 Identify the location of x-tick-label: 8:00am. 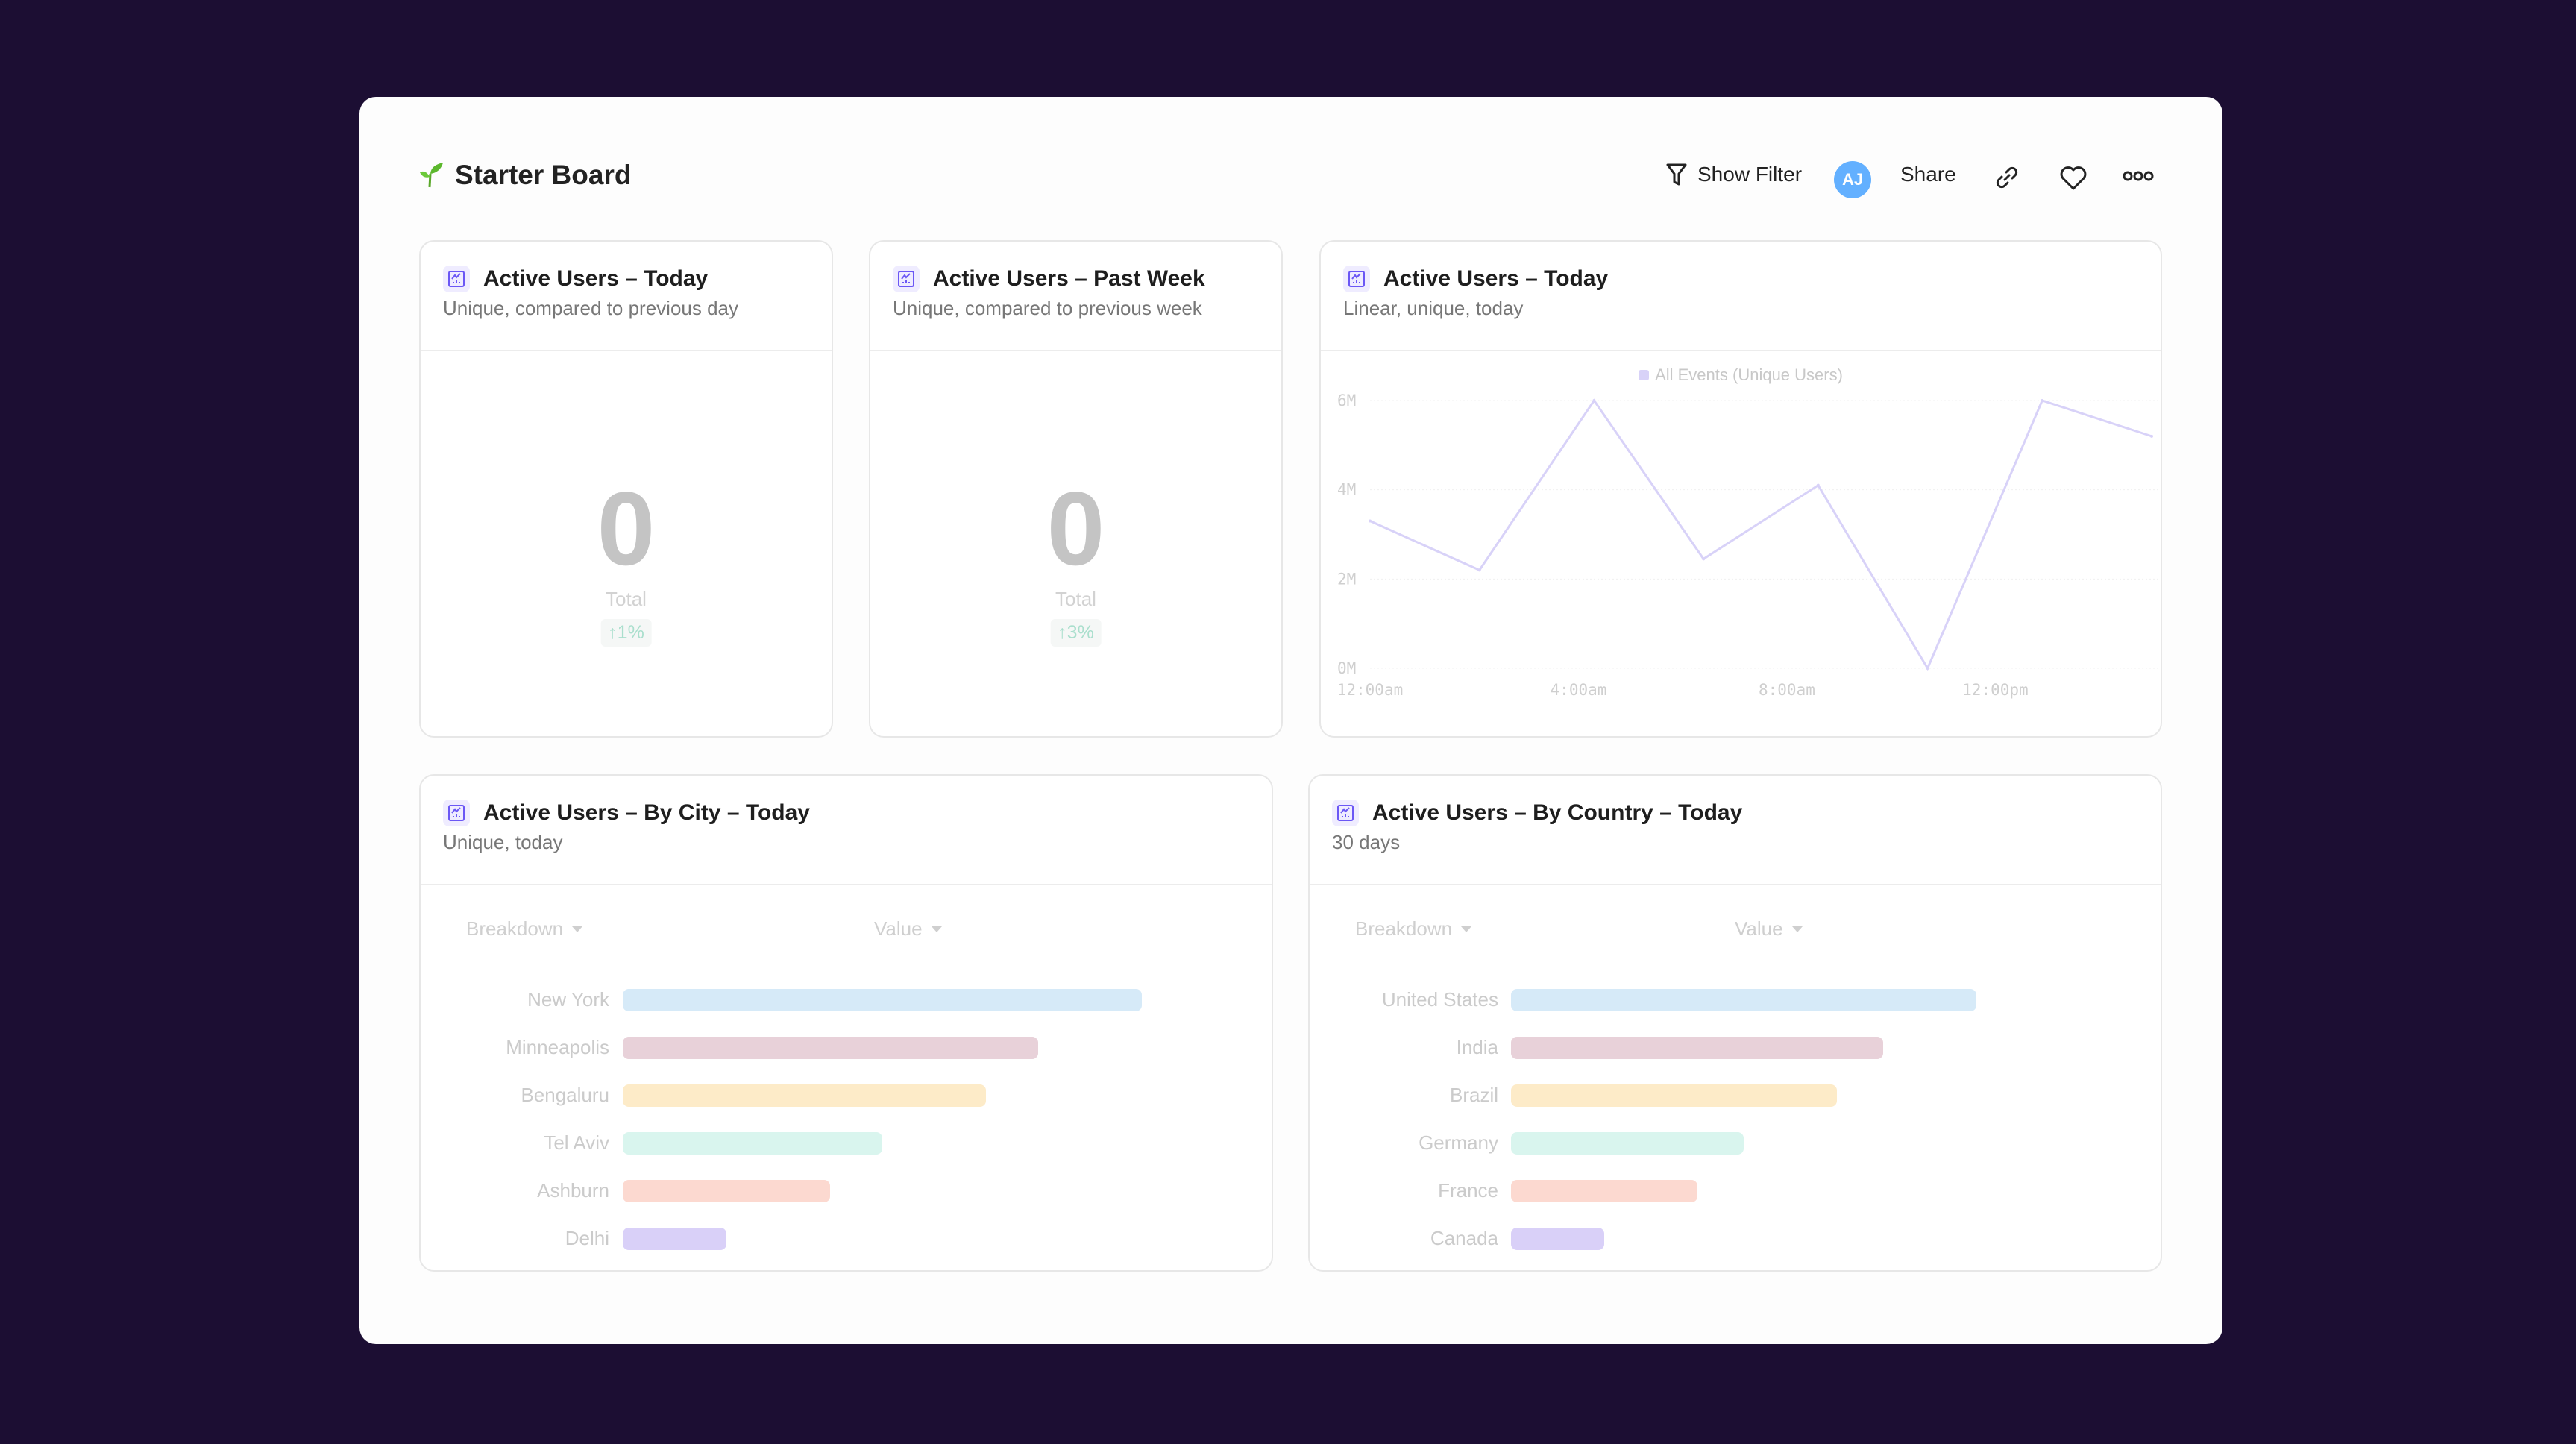
(1787, 690).